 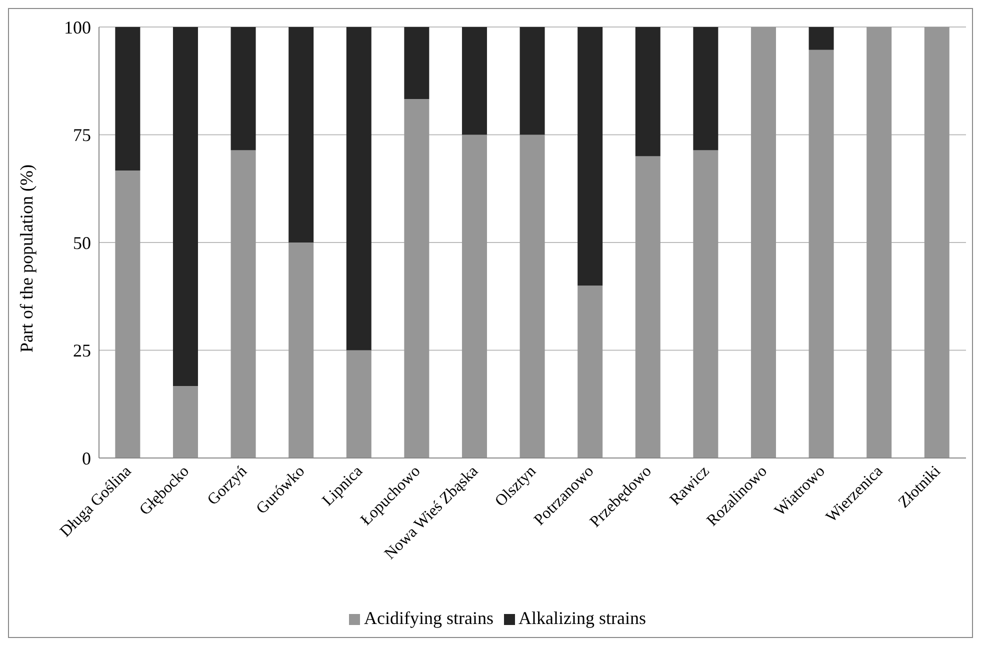 What do you see at coordinates (582, 618) in the screenshot?
I see `legend-label: Alkalizing strains` at bounding box center [582, 618].